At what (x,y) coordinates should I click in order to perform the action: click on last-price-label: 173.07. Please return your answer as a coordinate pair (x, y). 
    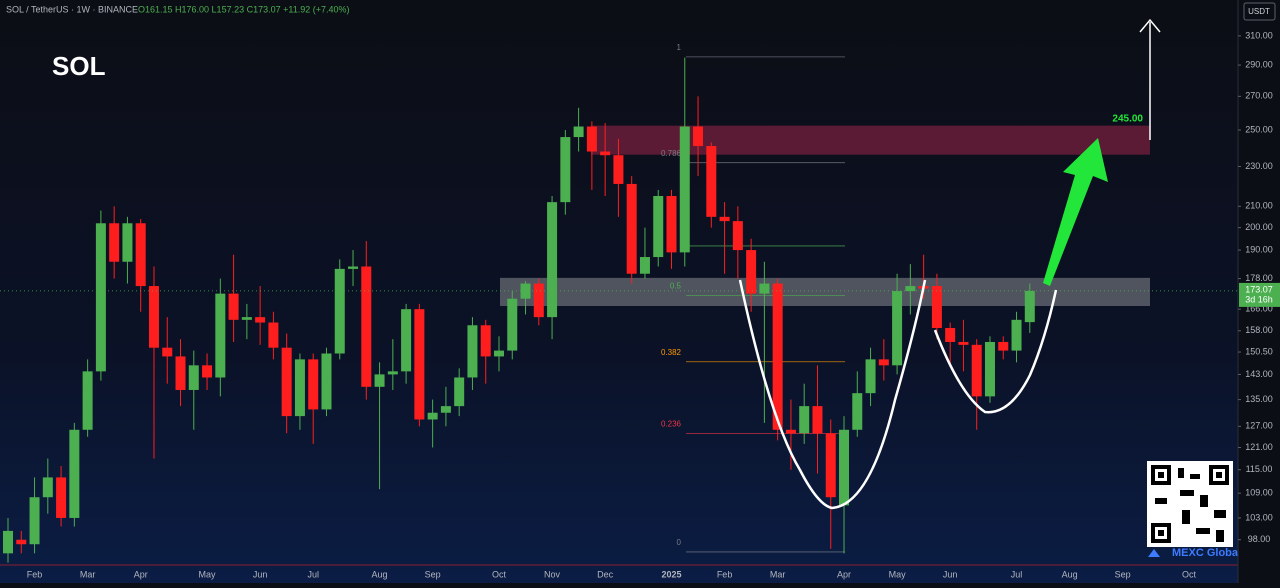
    Looking at the image, I should click on (1259, 289).